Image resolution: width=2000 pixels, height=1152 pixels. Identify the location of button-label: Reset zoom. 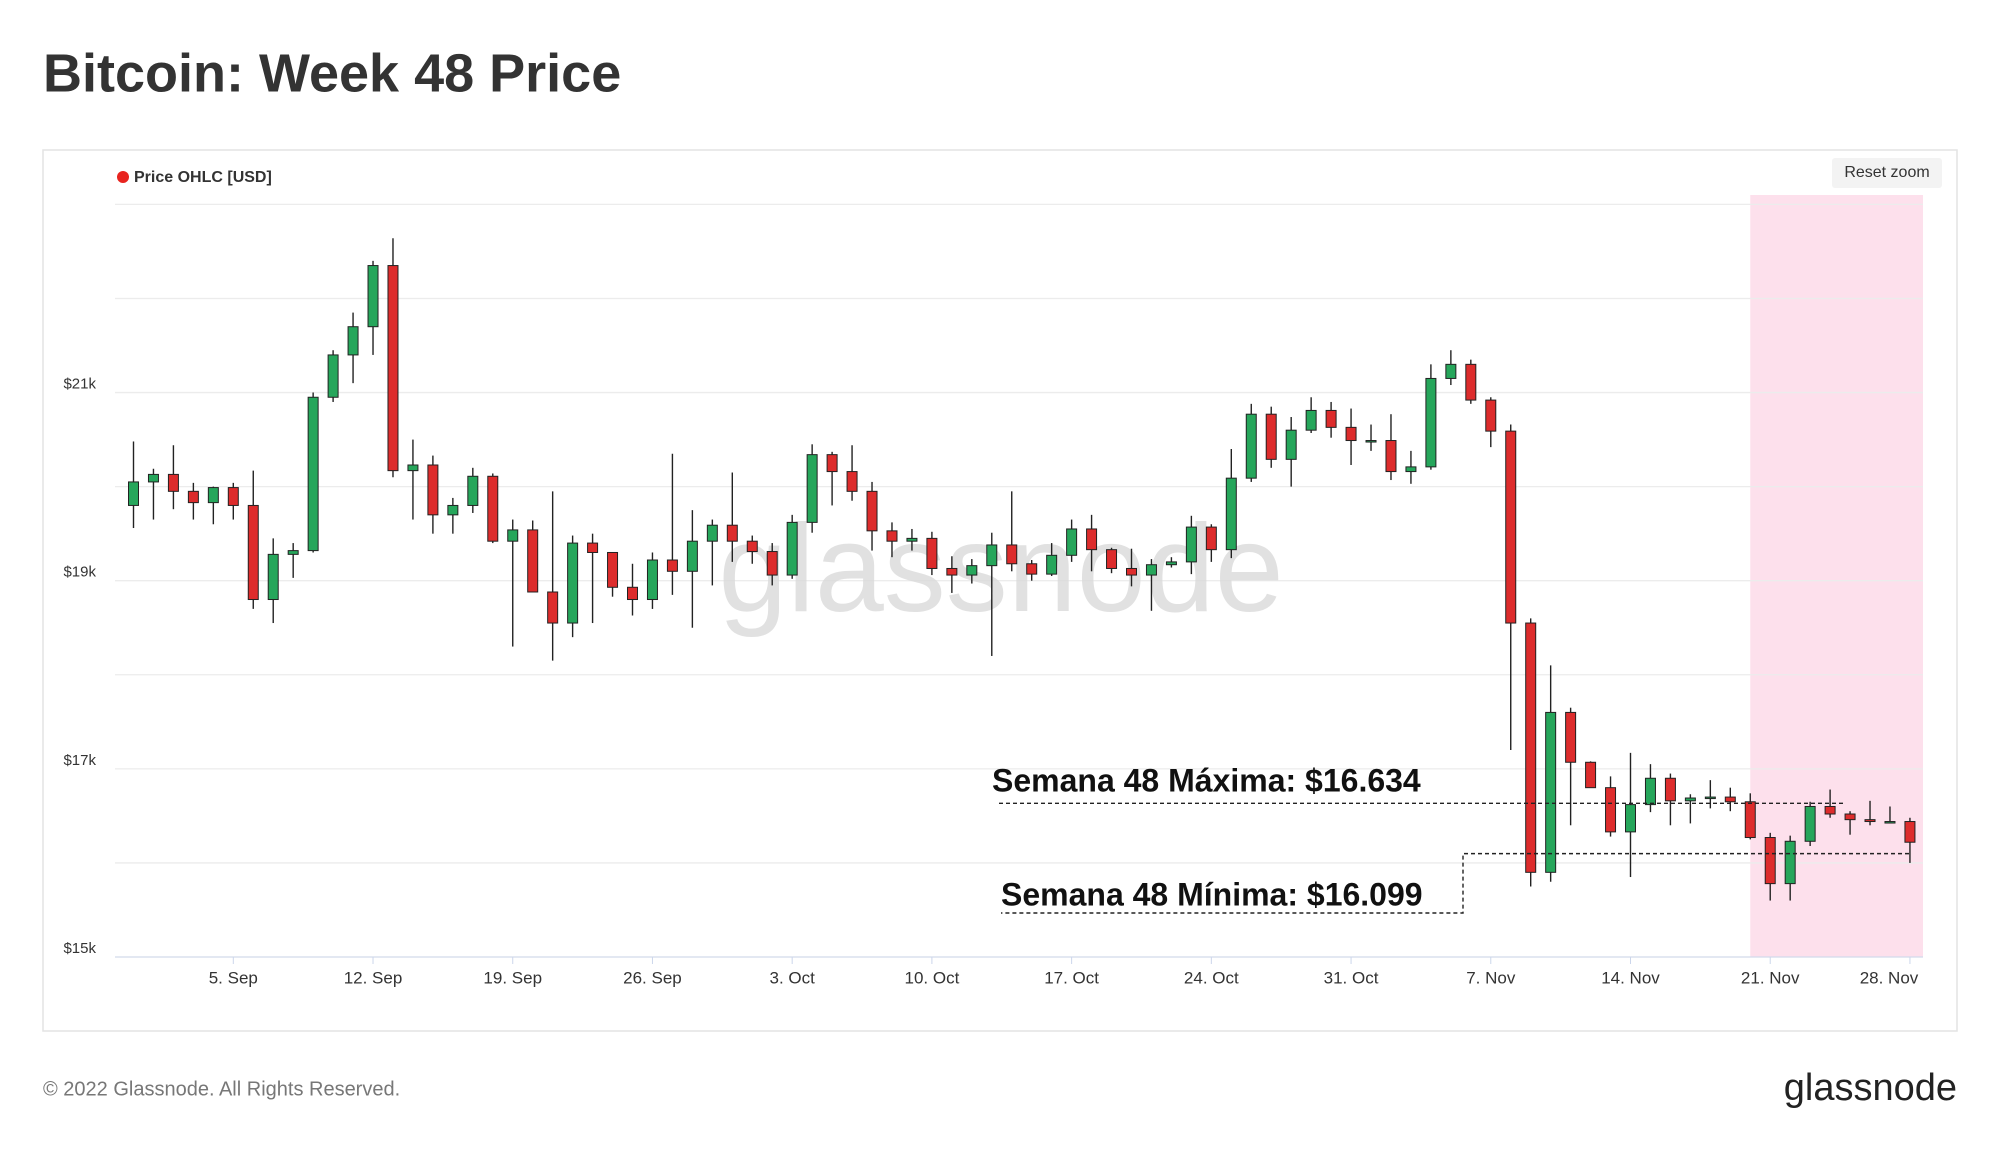
(1886, 172).